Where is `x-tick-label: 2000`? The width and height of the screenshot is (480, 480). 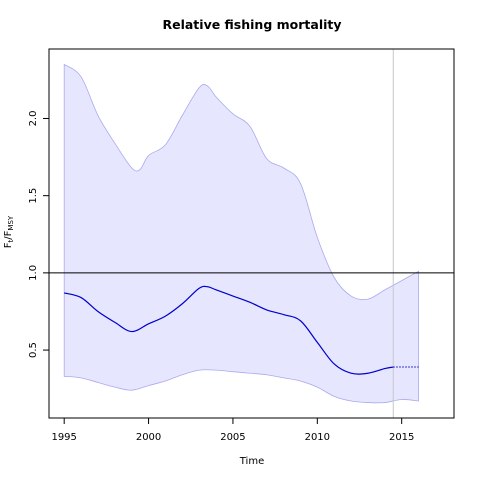
x-tick-label: 2000 is located at coordinates (148, 437).